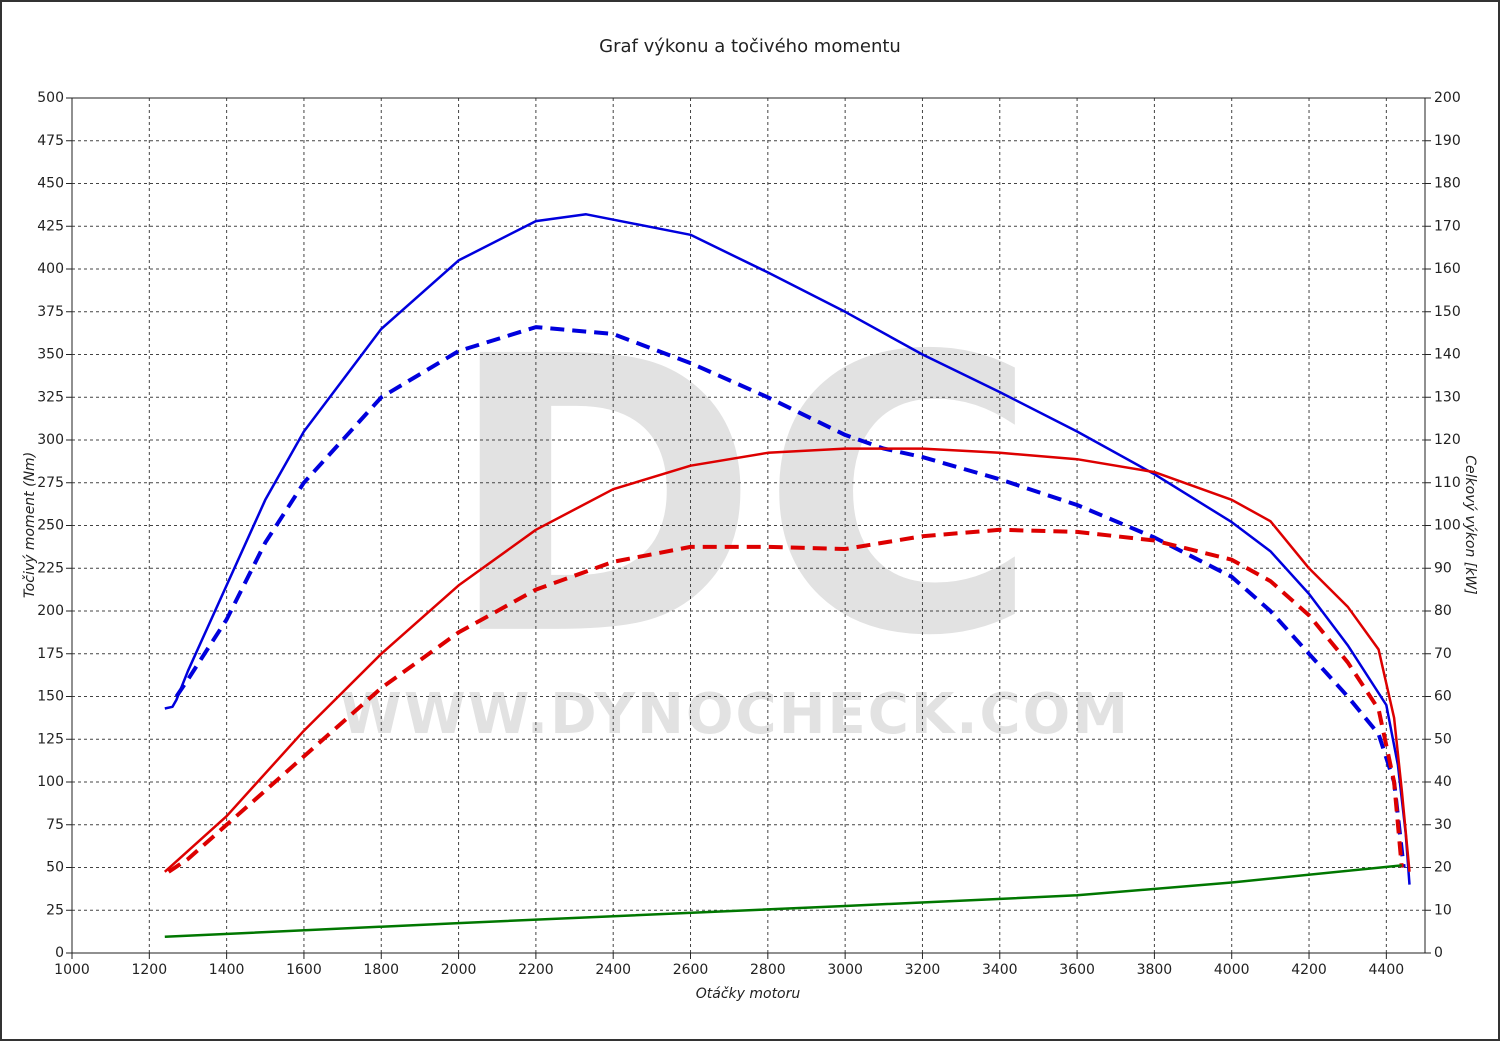  Describe the element at coordinates (50, 184) in the screenshot. I see `y-tick-label: 450` at that location.